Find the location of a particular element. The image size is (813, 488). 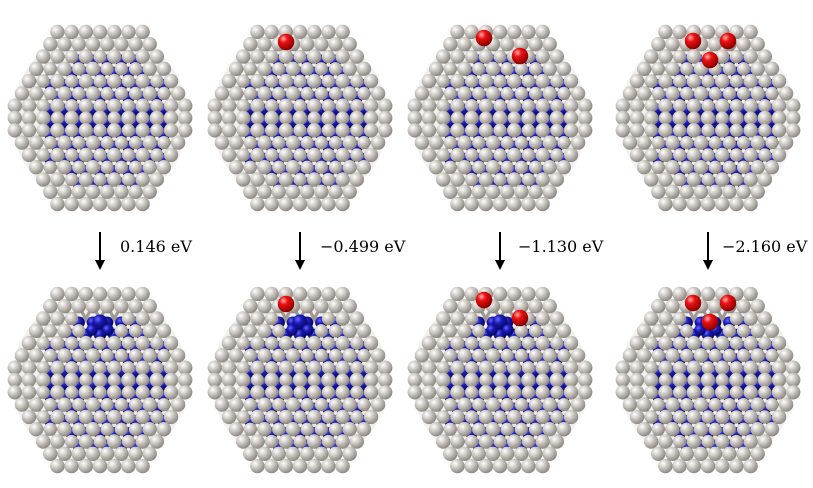

energy-label-4: −2.160 eV is located at coordinates (765, 246).